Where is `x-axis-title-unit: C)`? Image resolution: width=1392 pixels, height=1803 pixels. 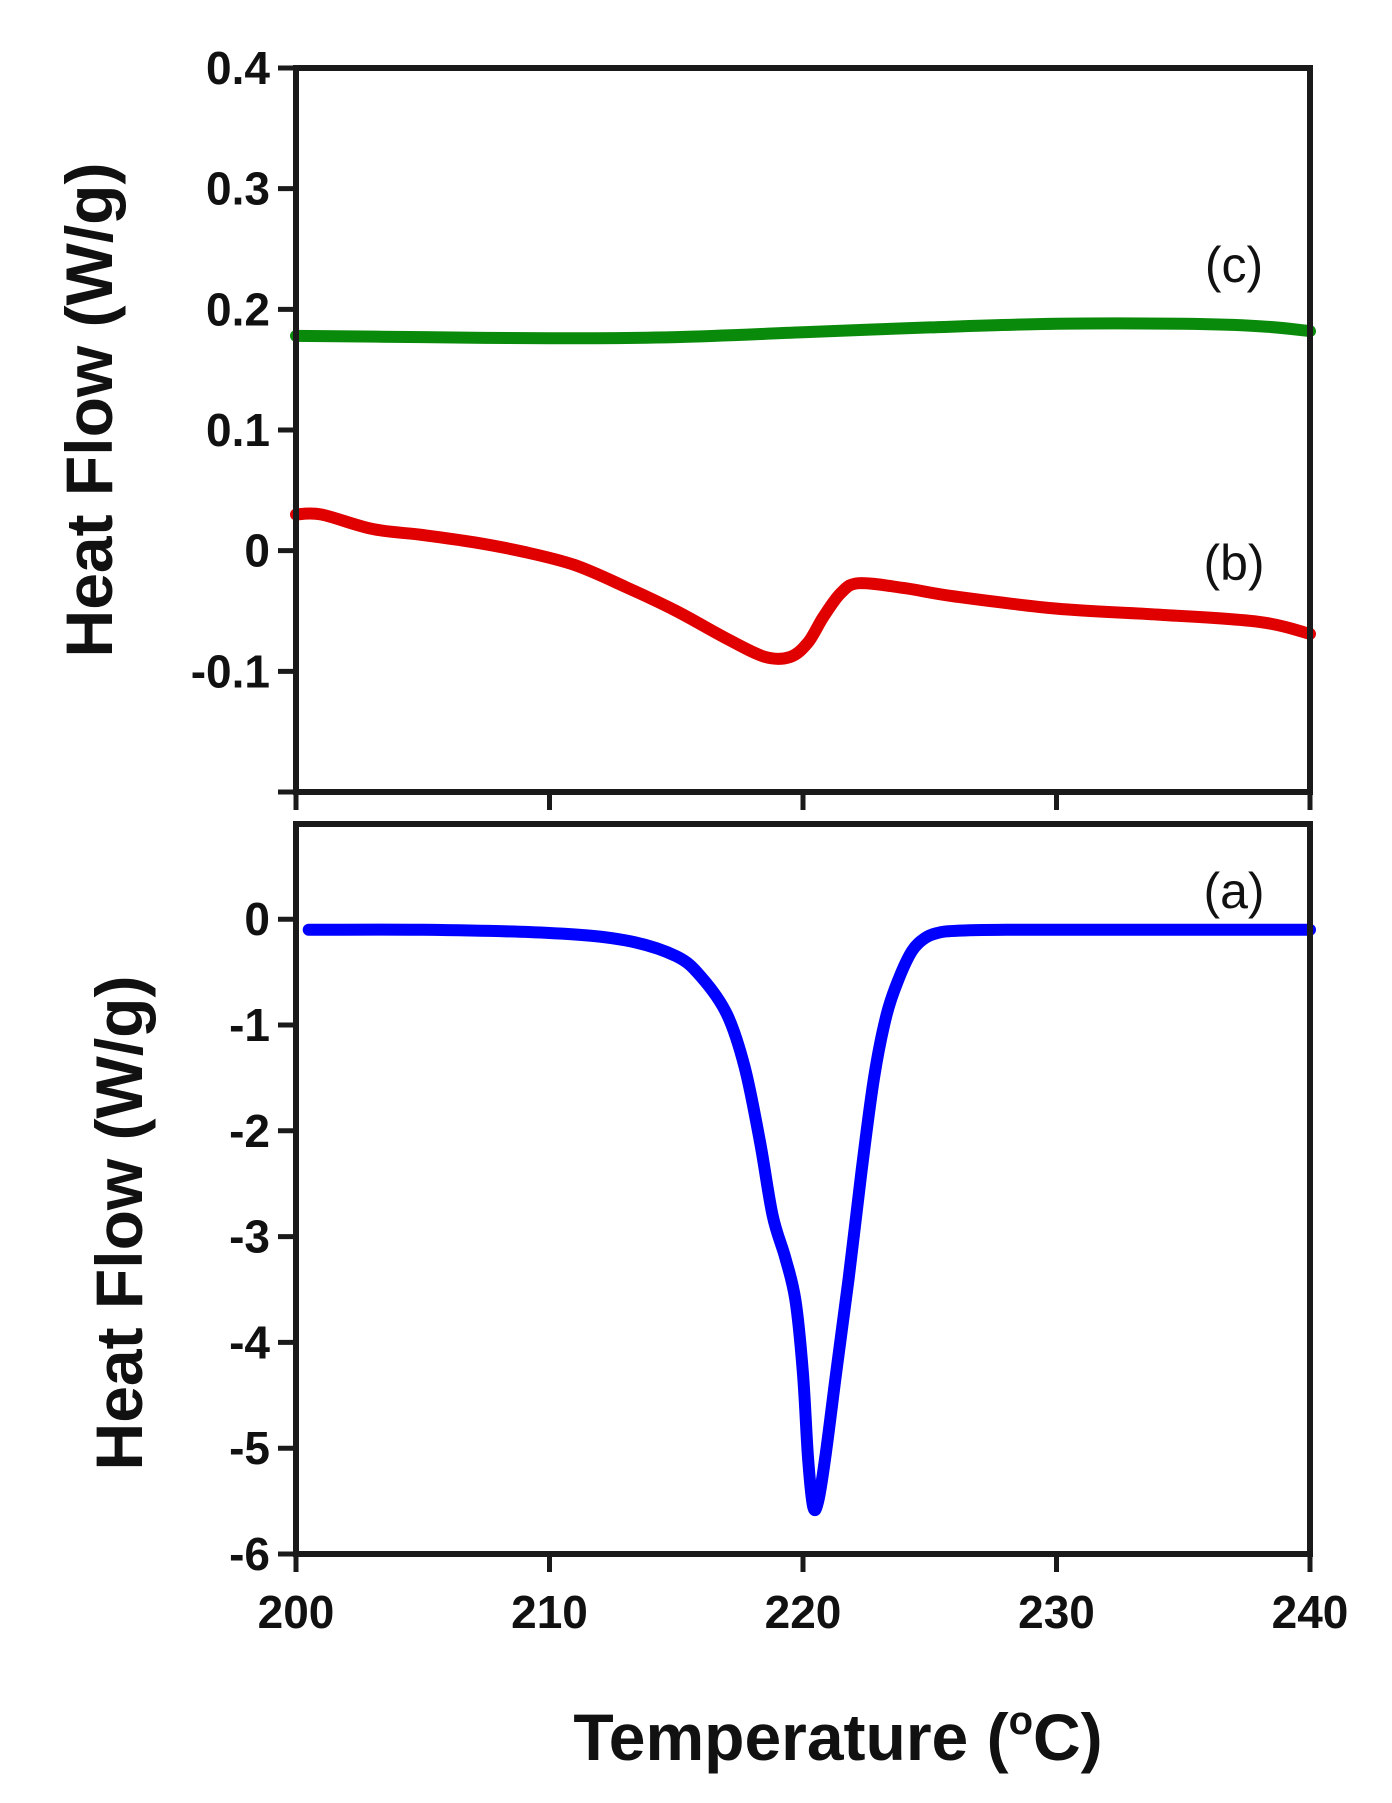
x-axis-title-unit: C) is located at coordinates (1068, 1737).